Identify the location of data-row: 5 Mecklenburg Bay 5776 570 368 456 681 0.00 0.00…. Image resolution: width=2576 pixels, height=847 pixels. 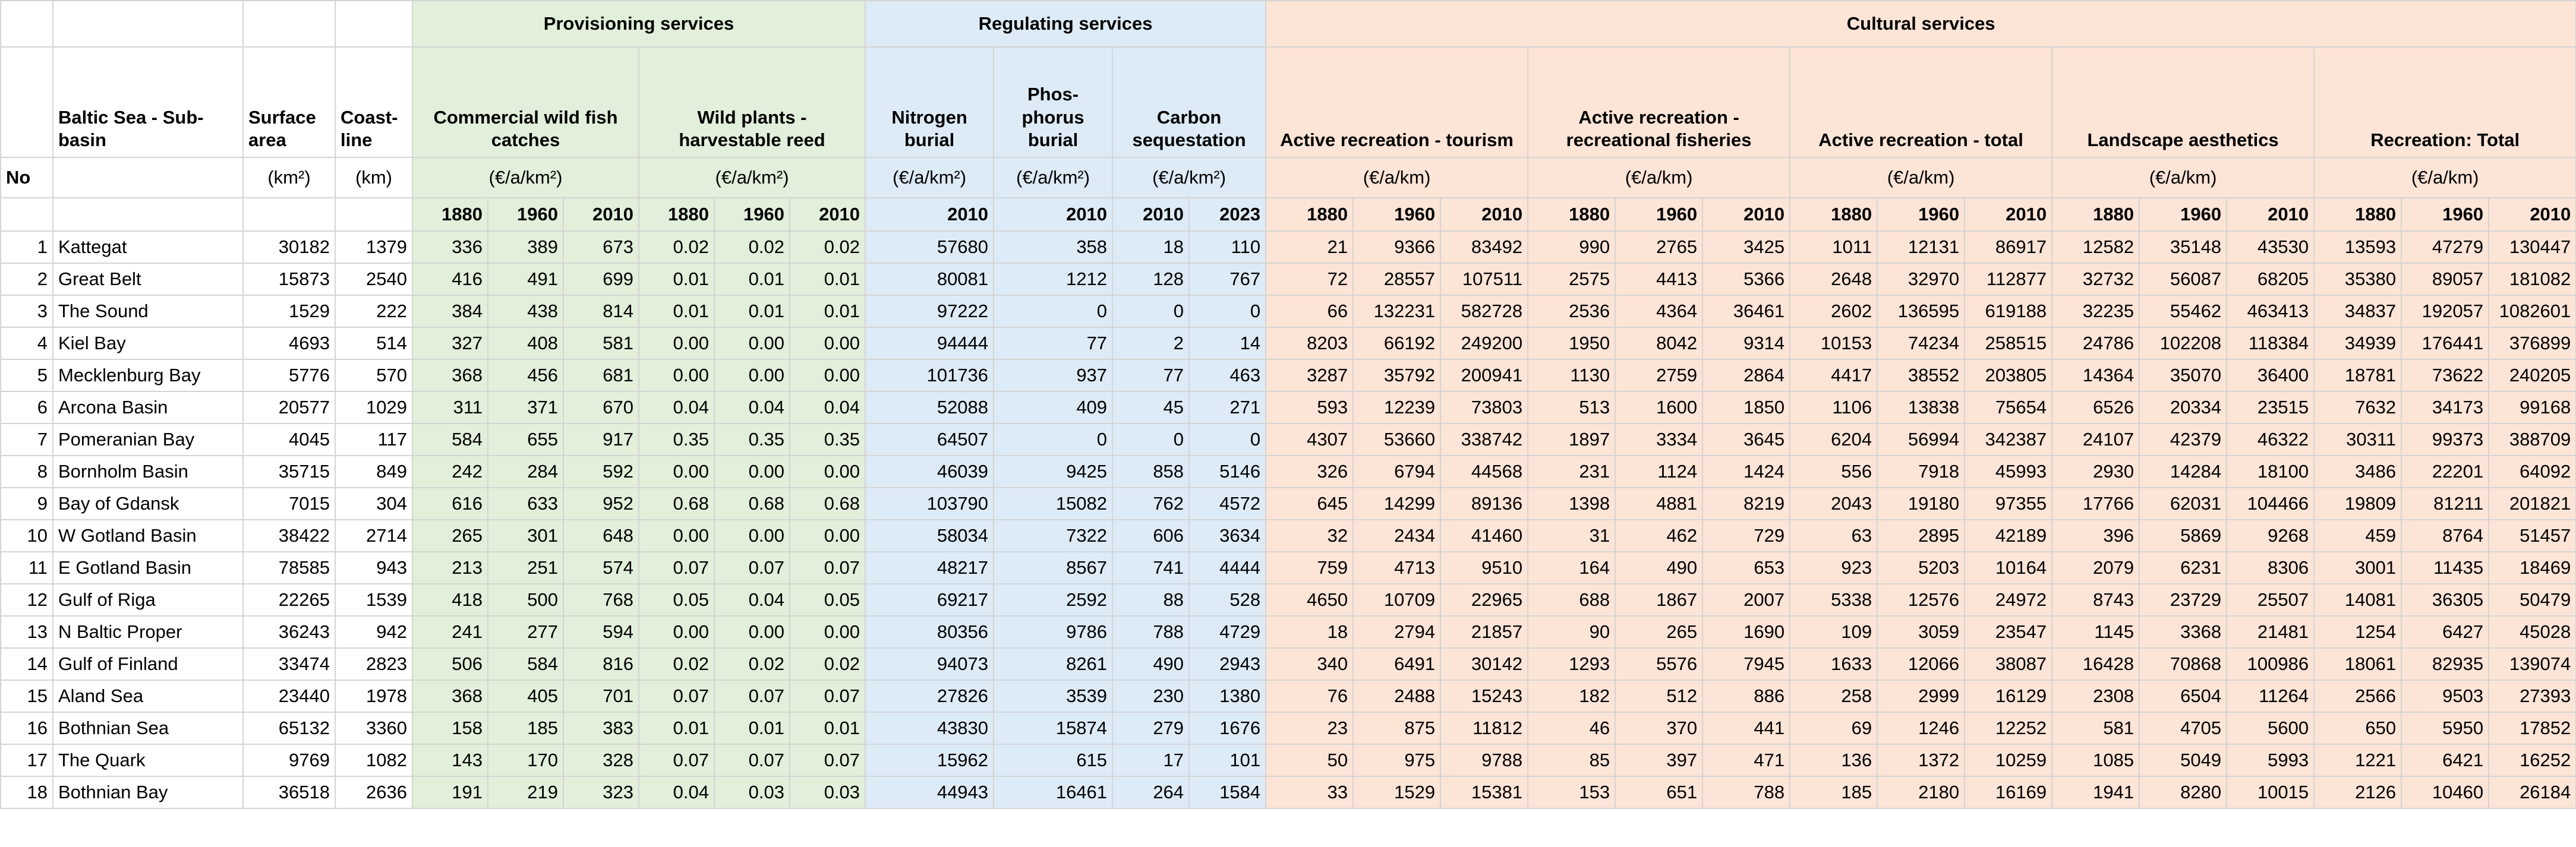
(1288, 375).